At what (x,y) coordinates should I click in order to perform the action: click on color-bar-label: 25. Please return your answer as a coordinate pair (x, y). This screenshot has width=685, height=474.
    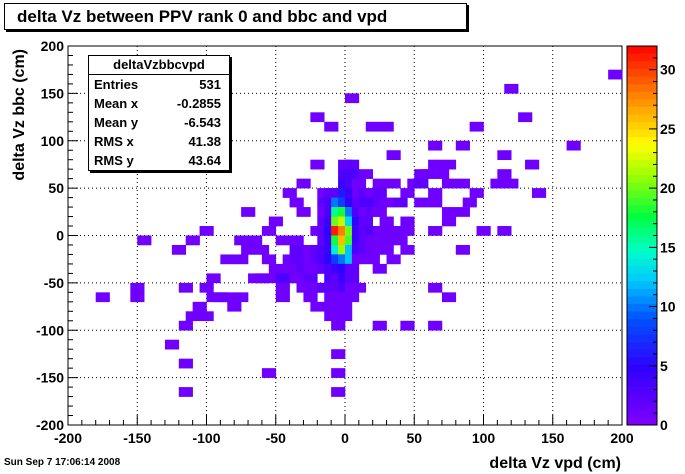
    Looking at the image, I should click on (668, 129).